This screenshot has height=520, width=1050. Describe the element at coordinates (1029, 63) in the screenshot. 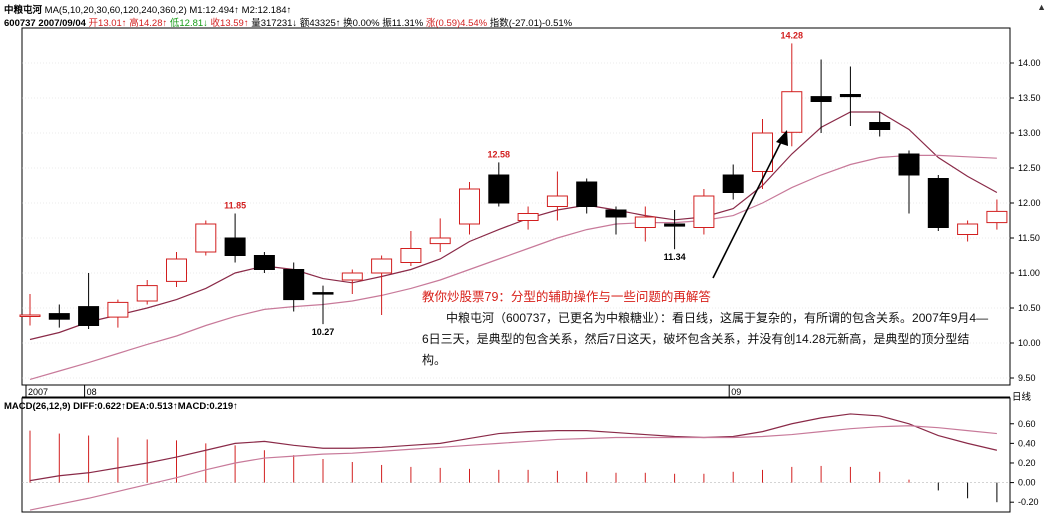

I see `price-tick-label: 14.00` at that location.